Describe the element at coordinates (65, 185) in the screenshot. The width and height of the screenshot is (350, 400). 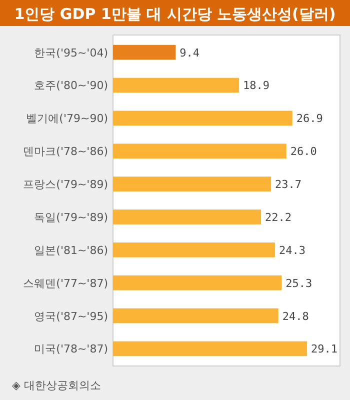
I see `y-tick-label: 프랑스('79~'89)` at that location.